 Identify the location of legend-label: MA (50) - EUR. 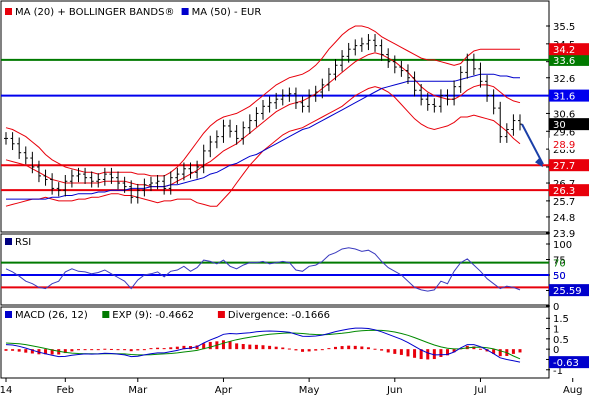
(227, 12).